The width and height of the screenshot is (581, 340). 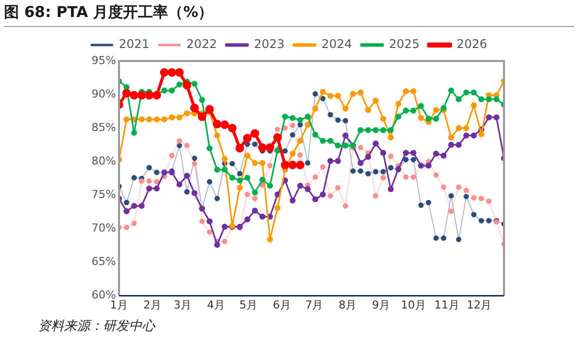 What do you see at coordinates (289, 15) in the screenshot?
I see `chart-title: 图 68: PTA 月度开工率（%）` at bounding box center [289, 15].